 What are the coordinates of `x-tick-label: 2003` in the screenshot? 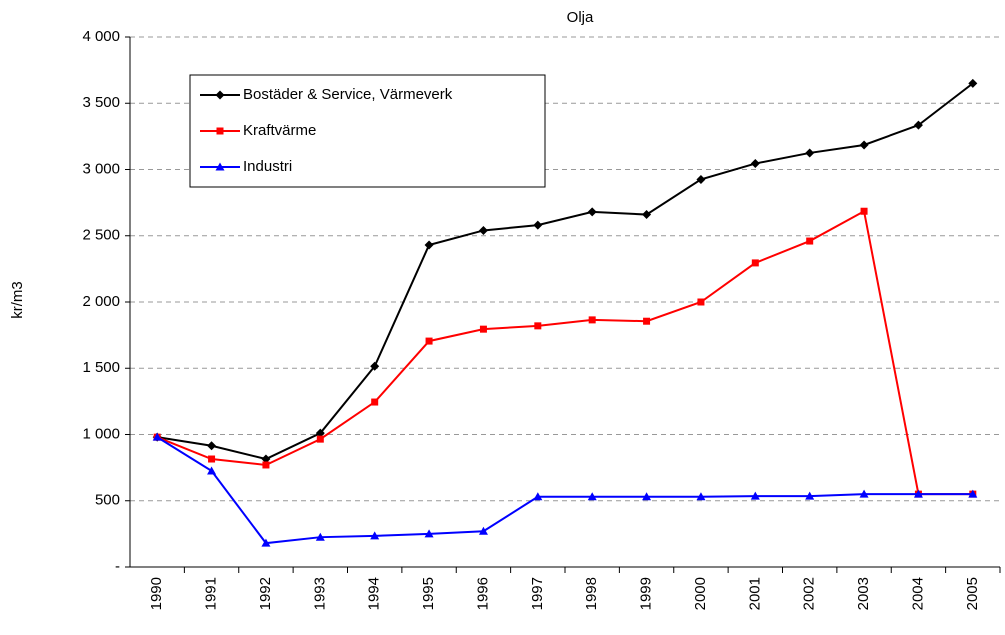 It's located at (863, 593).